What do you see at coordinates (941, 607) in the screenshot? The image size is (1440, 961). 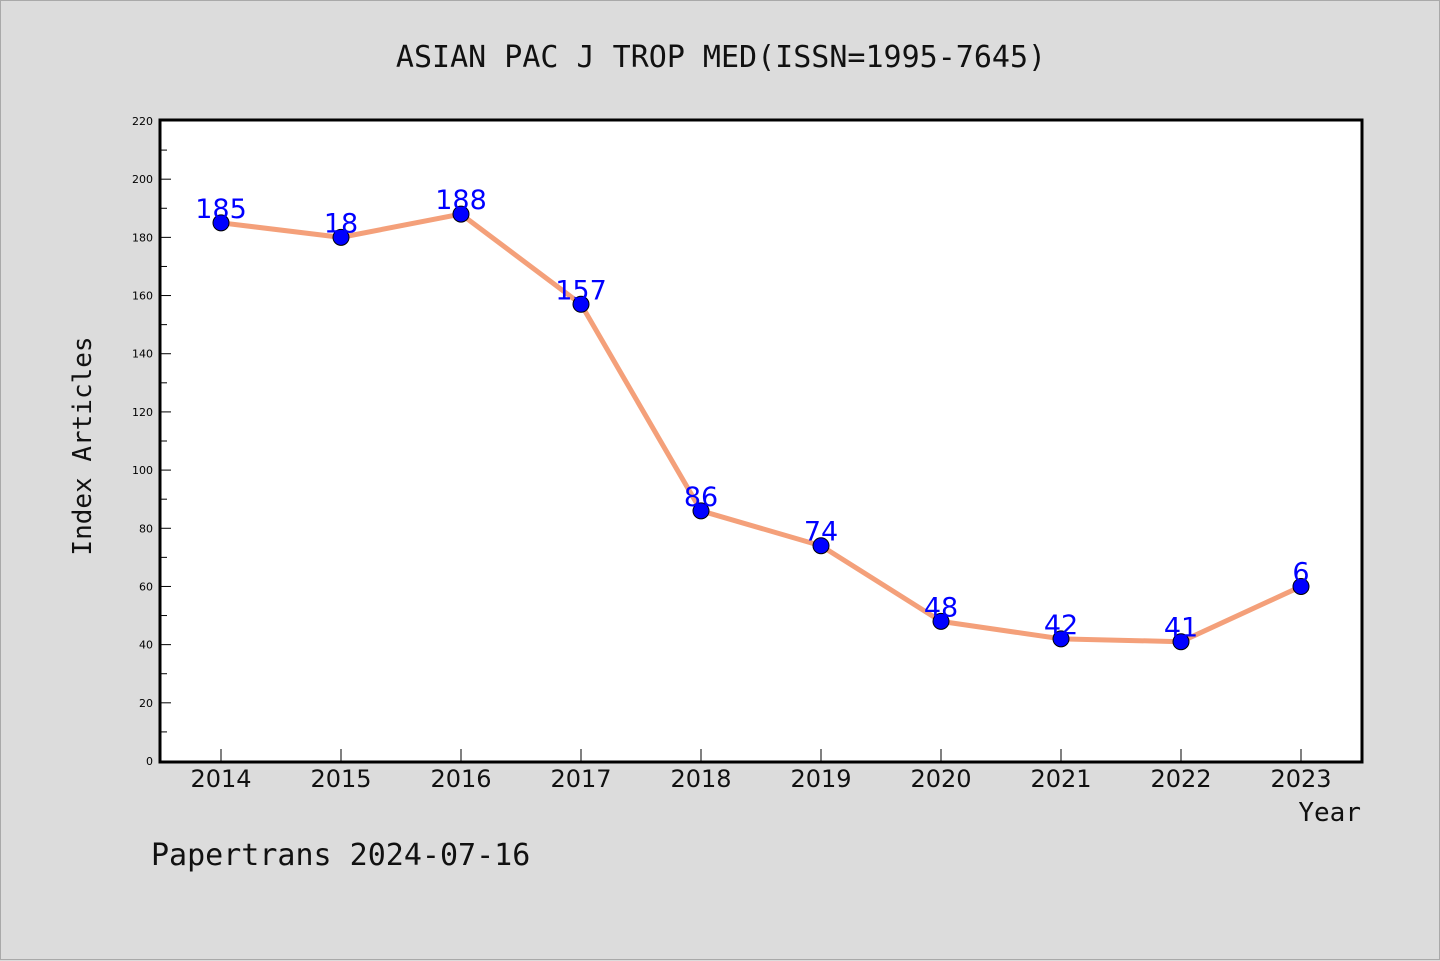 I see `data-label: 48` at bounding box center [941, 607].